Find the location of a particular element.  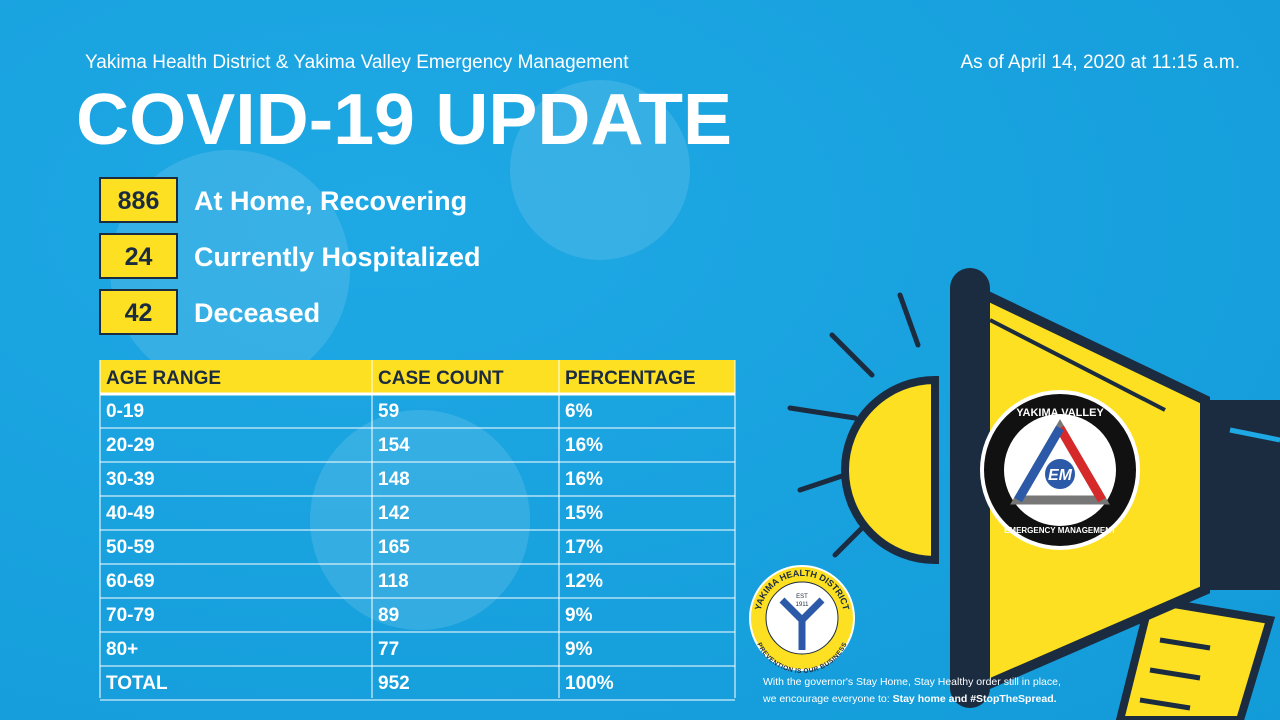

stat-label: Deceased is located at coordinates (257, 313).